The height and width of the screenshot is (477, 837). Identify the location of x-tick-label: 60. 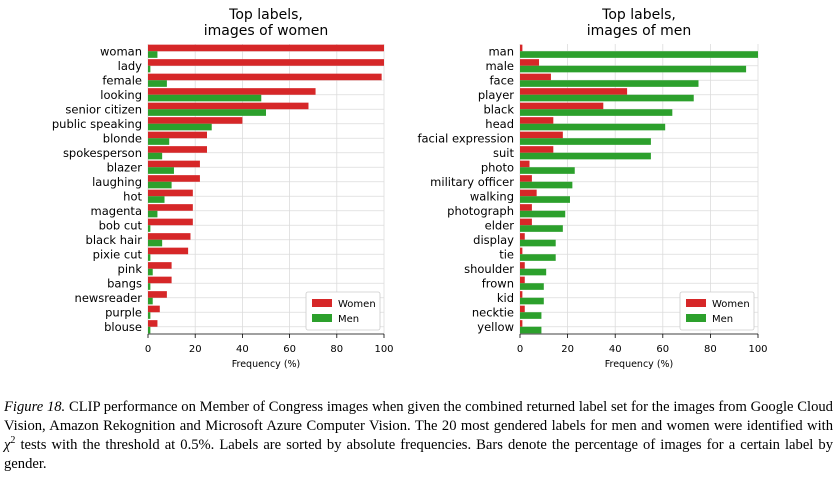
(289, 349).